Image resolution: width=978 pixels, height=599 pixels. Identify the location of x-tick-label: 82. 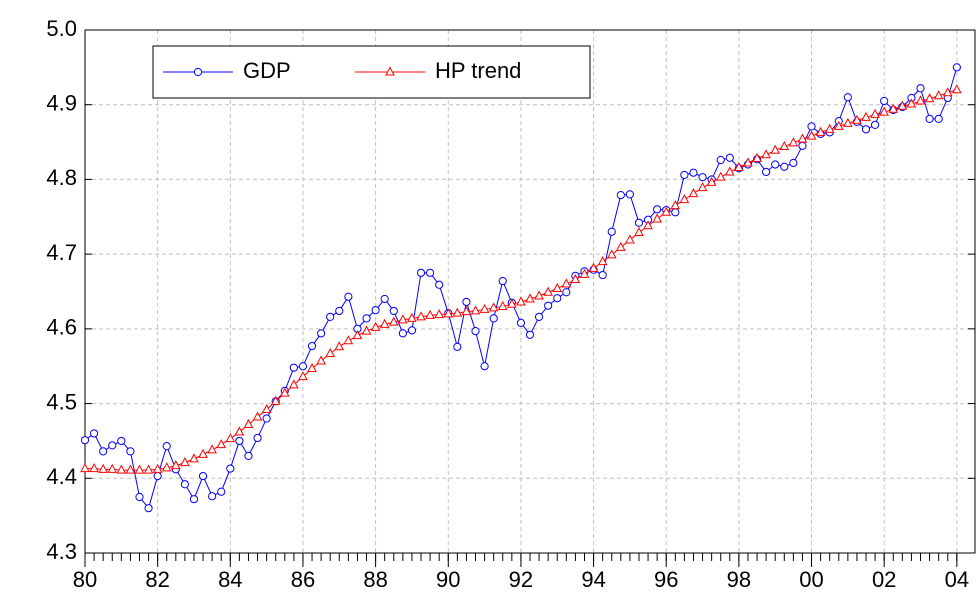
(157, 579).